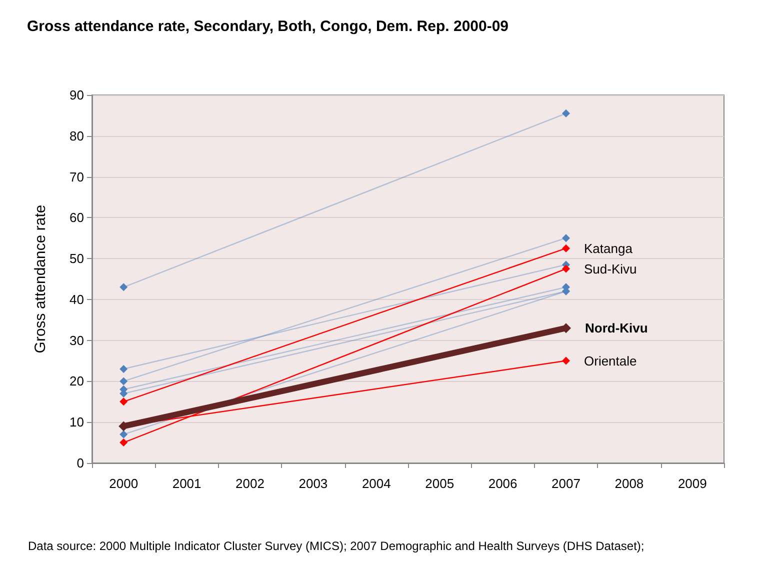  What do you see at coordinates (250, 483) in the screenshot?
I see `x-tick-label: 2002` at bounding box center [250, 483].